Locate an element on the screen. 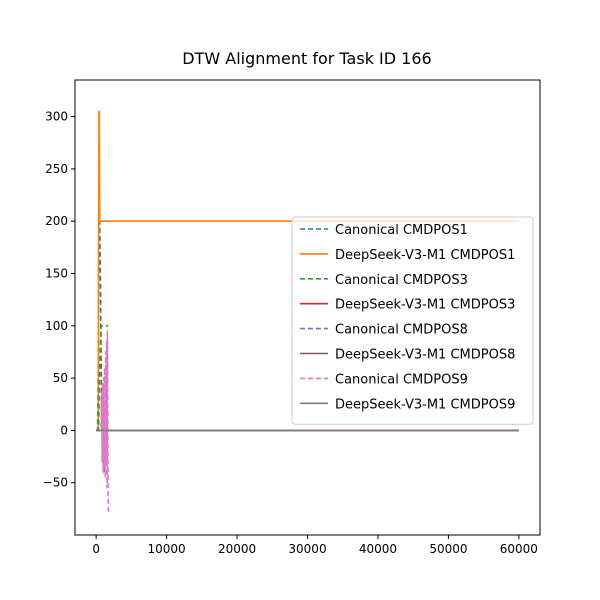 This screenshot has width=600, height=600. y-tick-label: 50 is located at coordinates (60, 378).